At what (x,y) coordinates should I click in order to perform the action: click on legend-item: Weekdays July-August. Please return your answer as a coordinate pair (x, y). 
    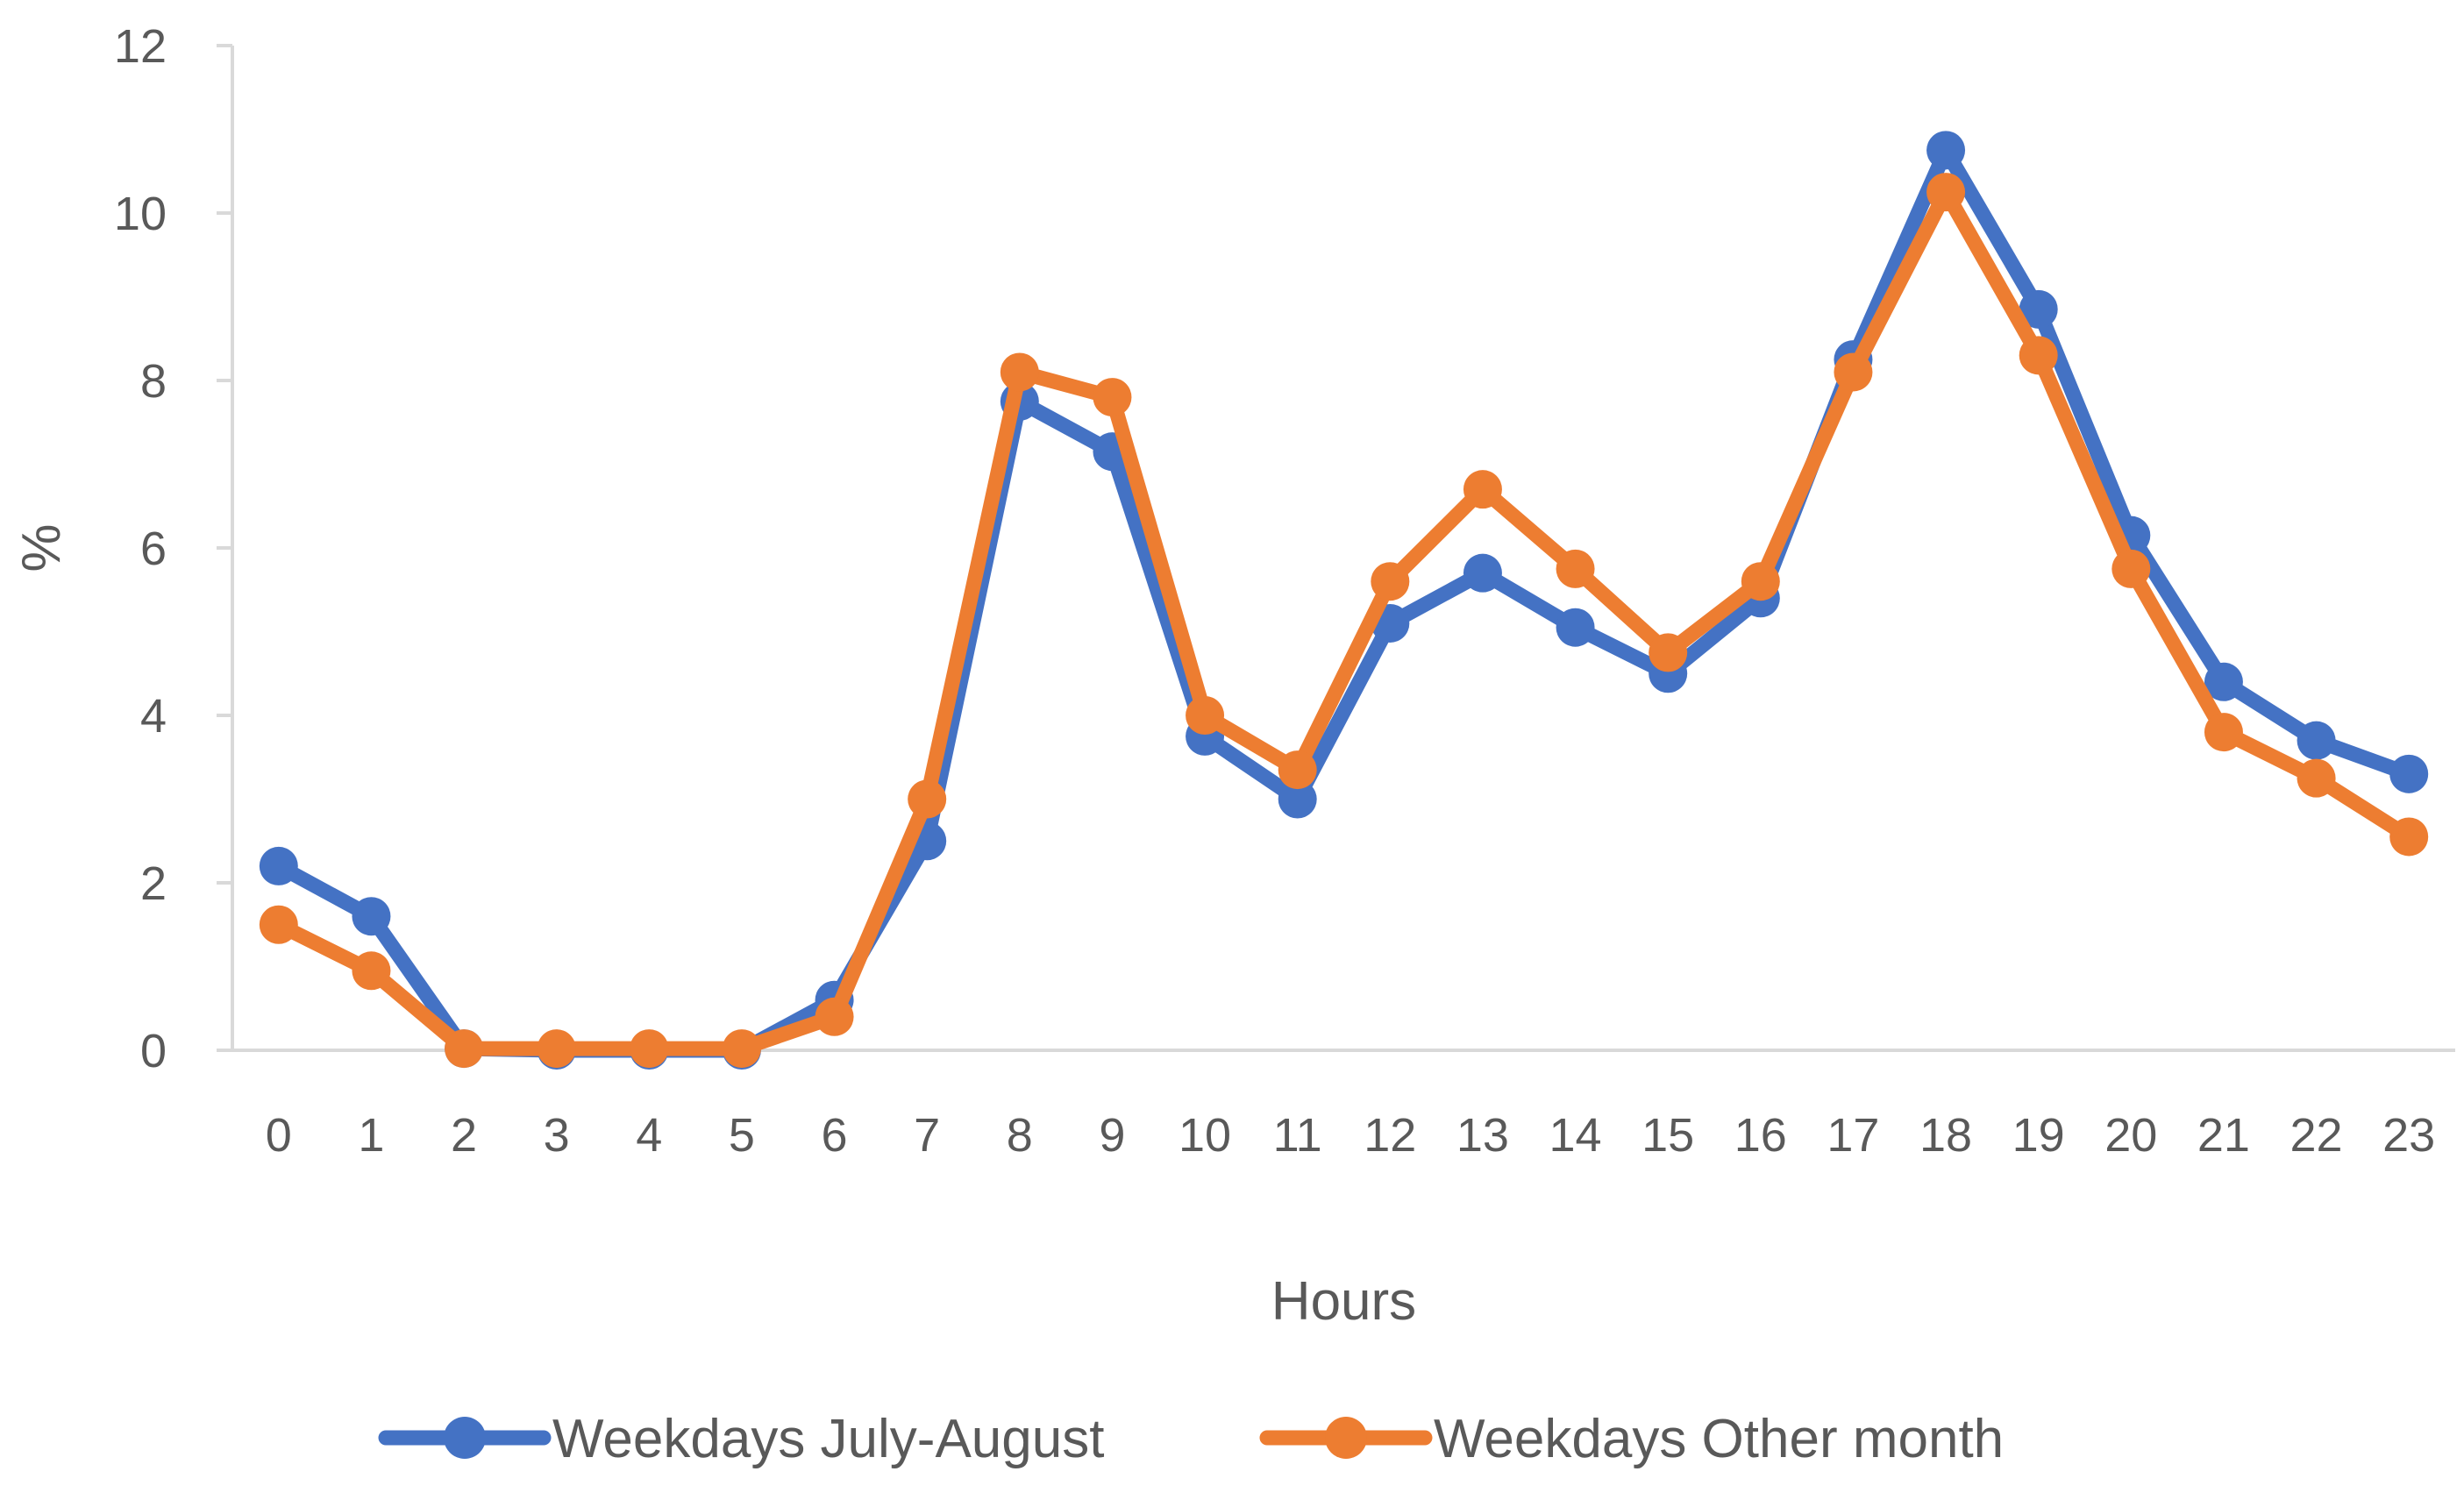
    Looking at the image, I should click on (741, 1439).